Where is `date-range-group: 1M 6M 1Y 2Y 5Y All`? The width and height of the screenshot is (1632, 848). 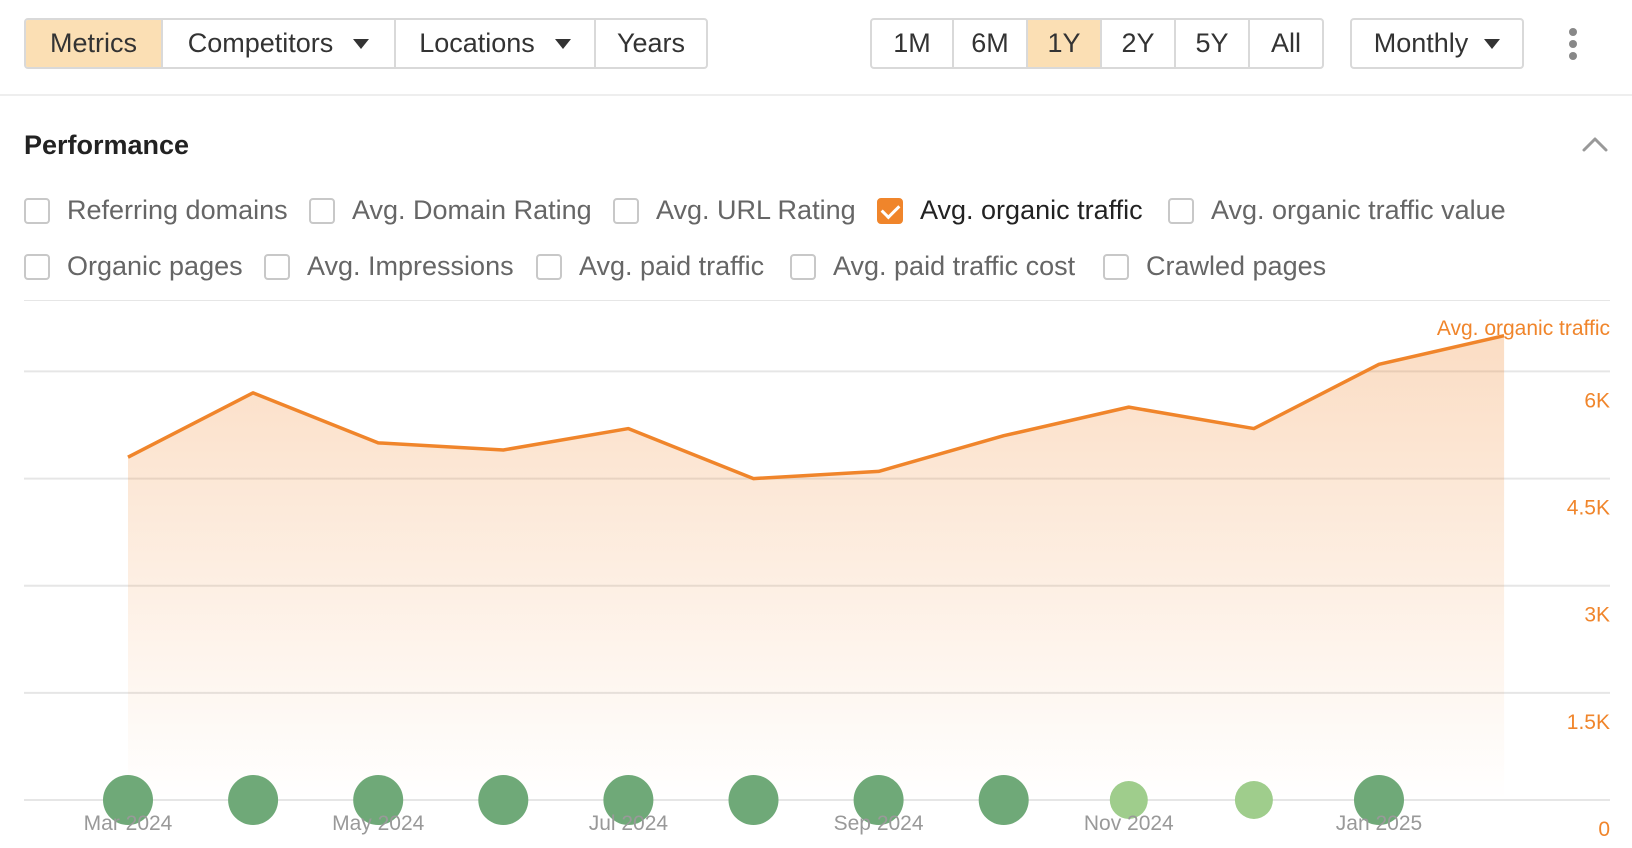
date-range-group: 1M 6M 1Y 2Y 5Y All is located at coordinates (1097, 43).